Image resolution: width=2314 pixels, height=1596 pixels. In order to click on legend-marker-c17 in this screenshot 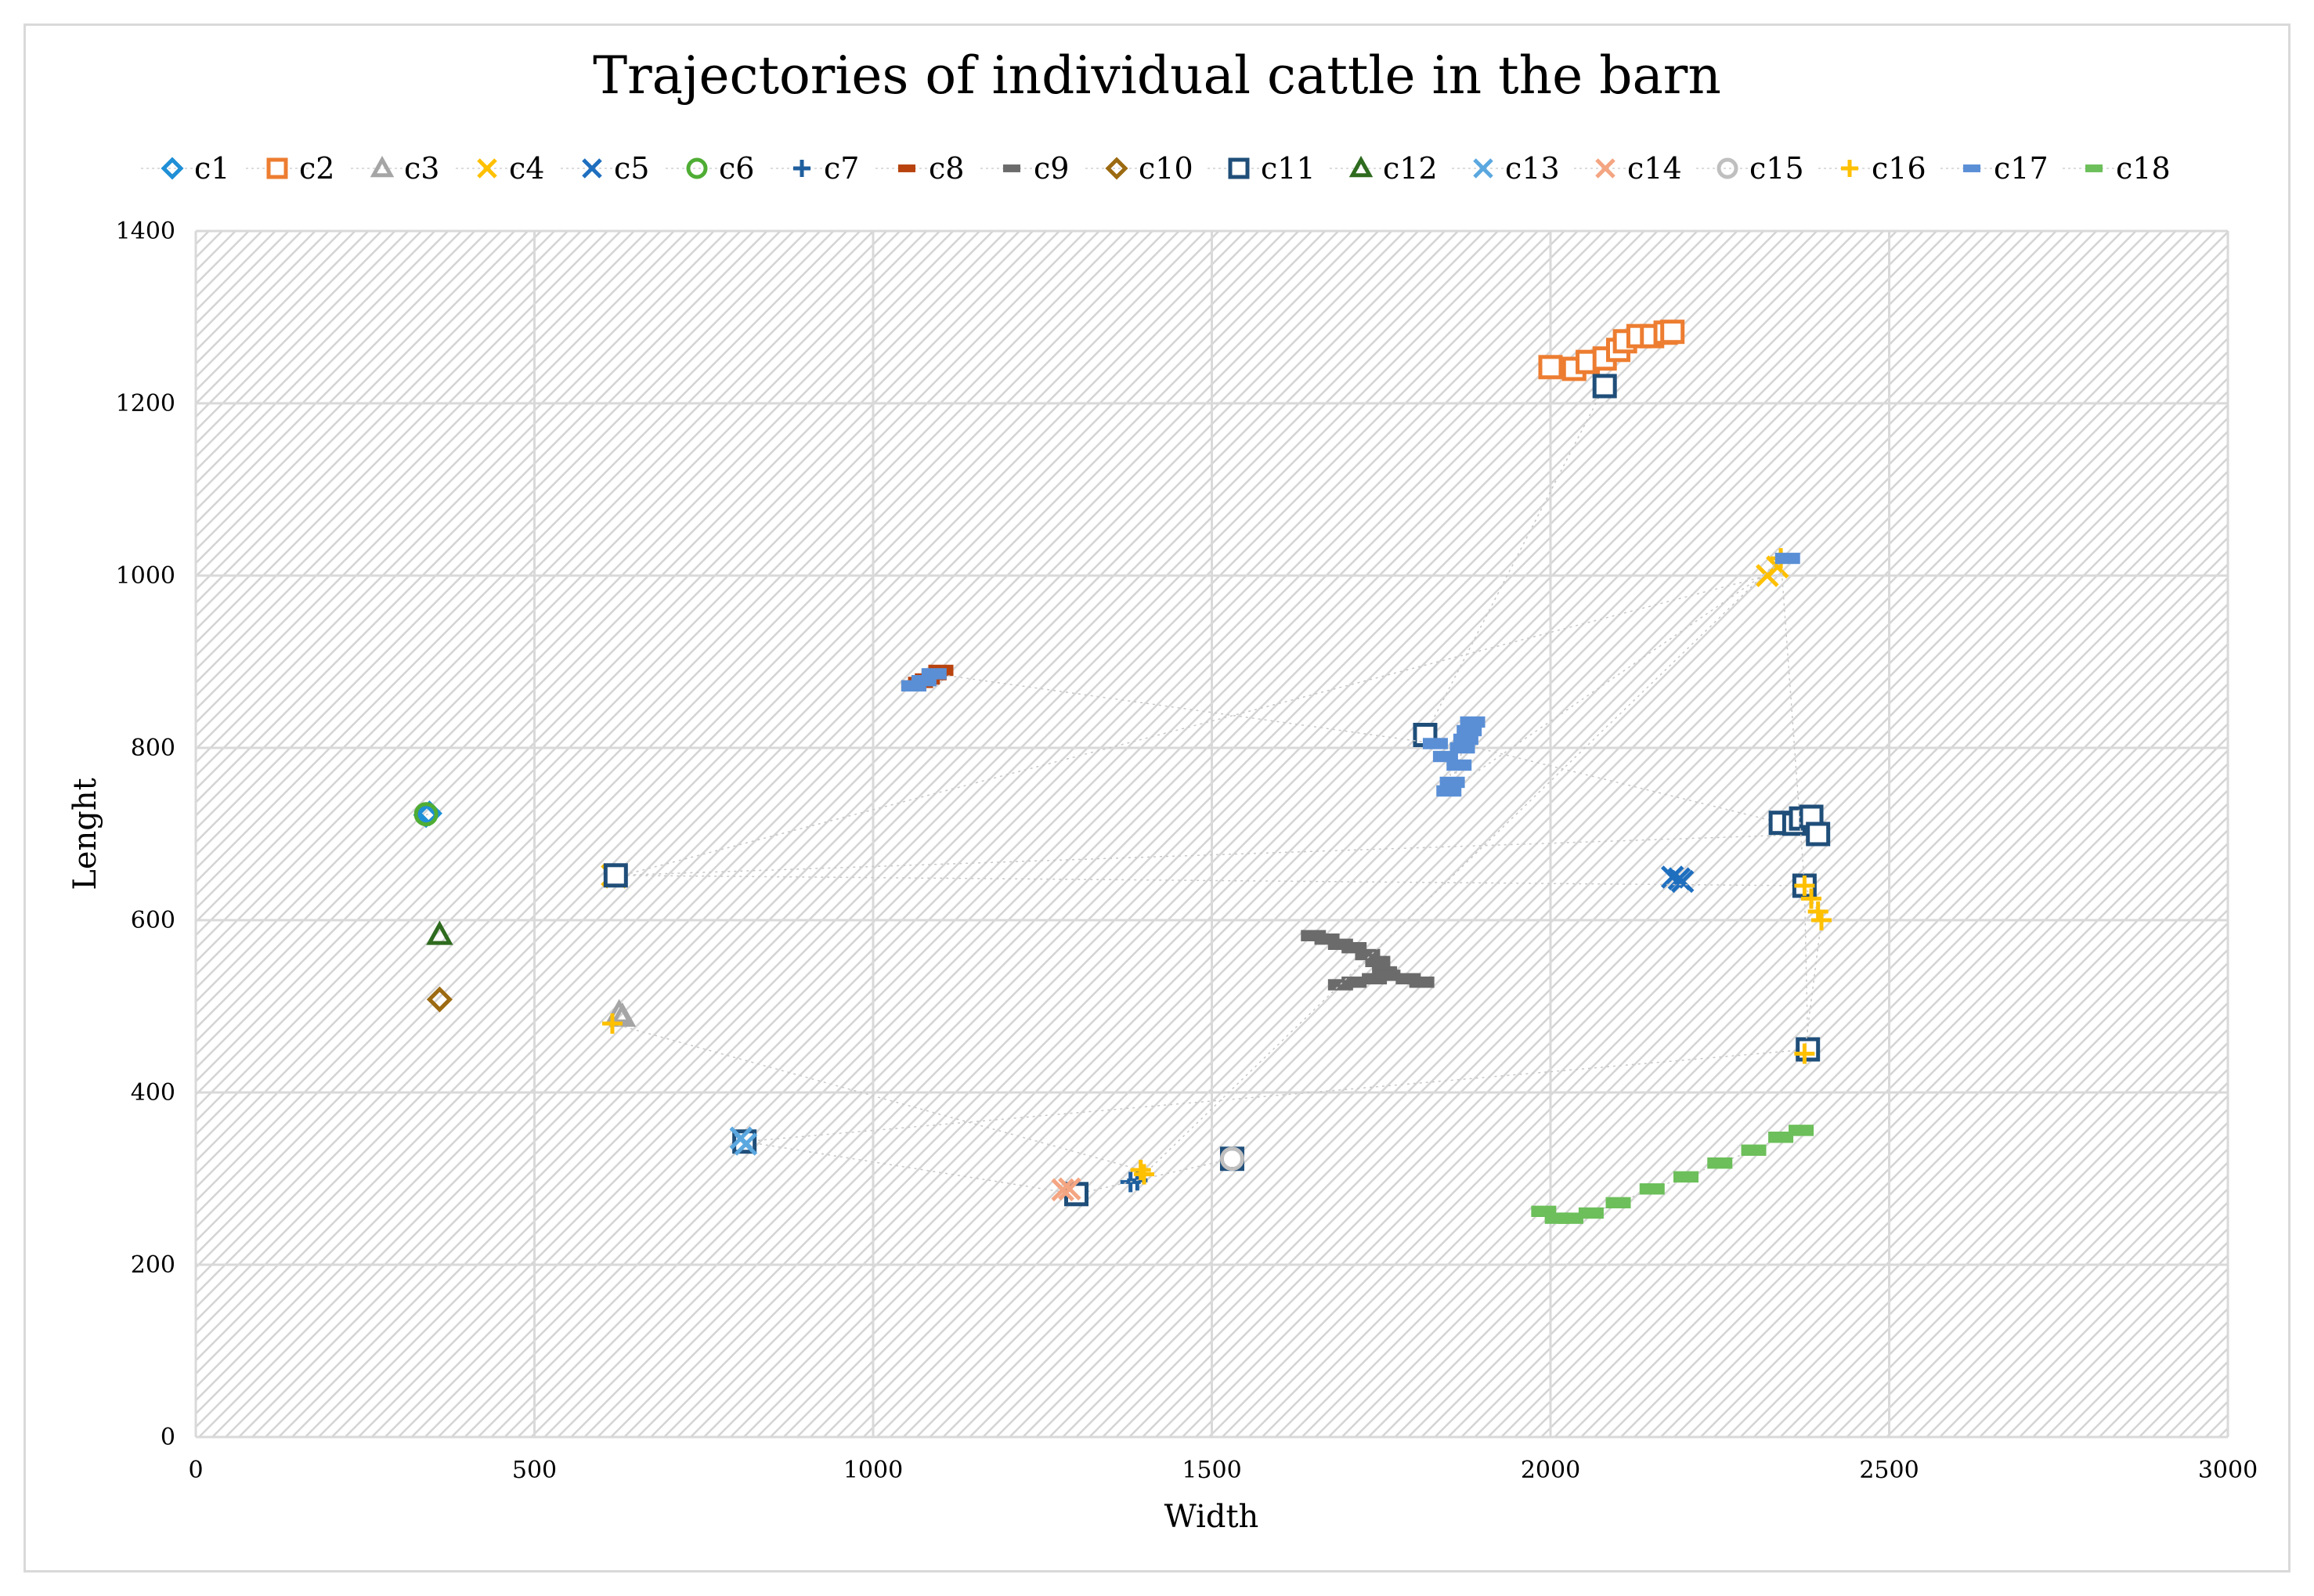, I will do `click(1971, 168)`.